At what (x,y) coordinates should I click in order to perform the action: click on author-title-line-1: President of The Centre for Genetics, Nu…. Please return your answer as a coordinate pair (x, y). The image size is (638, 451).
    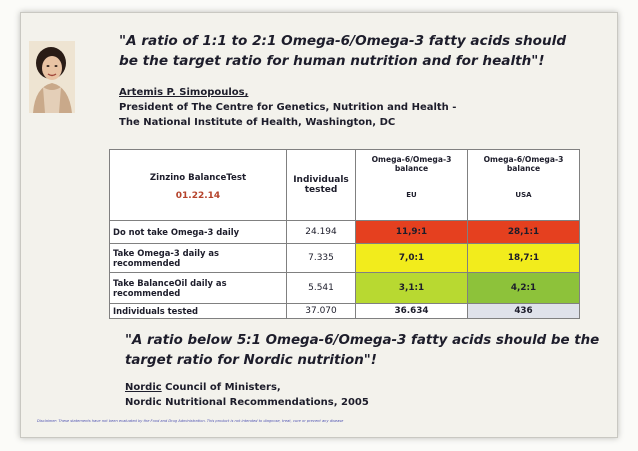
    Looking at the image, I should click on (288, 107).